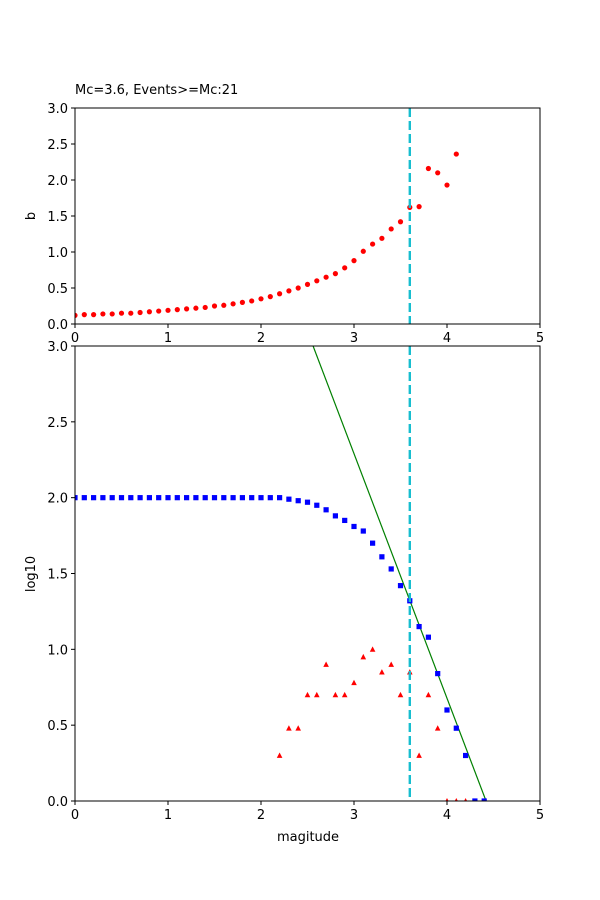  Describe the element at coordinates (57, 575) in the screenshot. I see `bottom-y-tick-label: 1.5` at that location.